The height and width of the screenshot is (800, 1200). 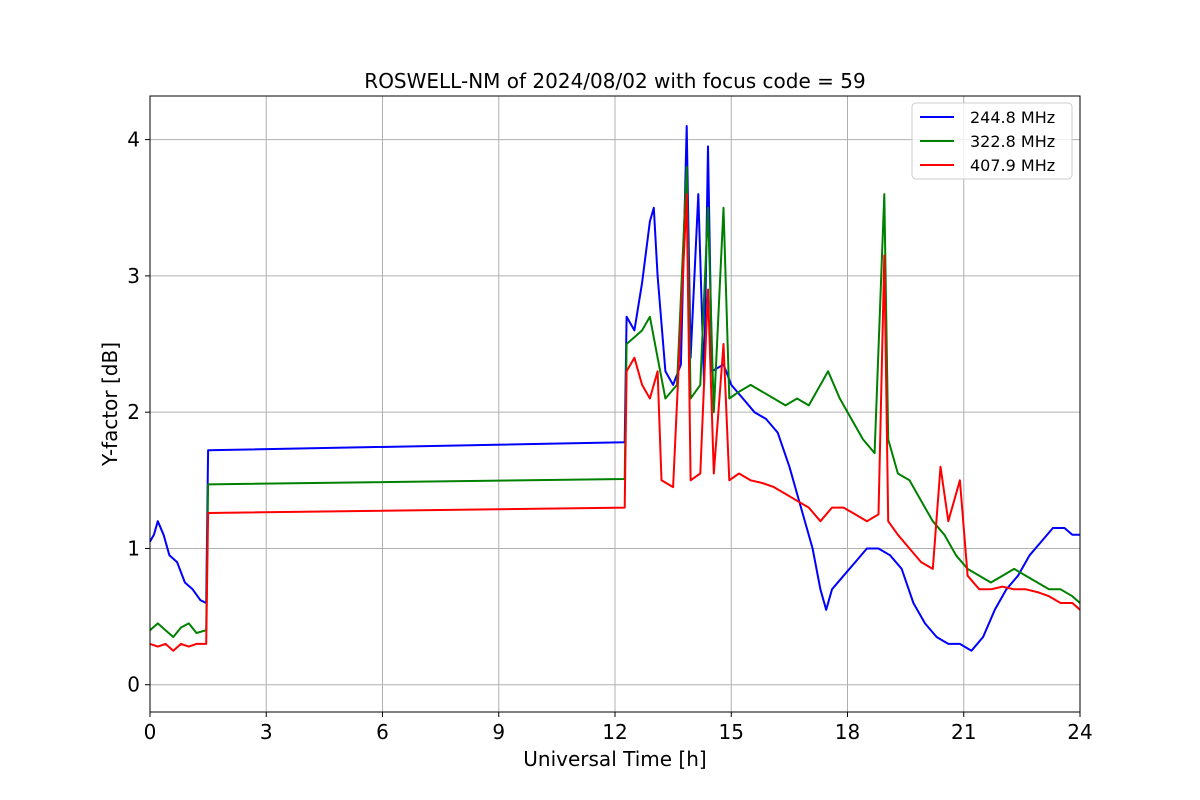 What do you see at coordinates (963, 732) in the screenshot?
I see `x-tick-label: 21` at bounding box center [963, 732].